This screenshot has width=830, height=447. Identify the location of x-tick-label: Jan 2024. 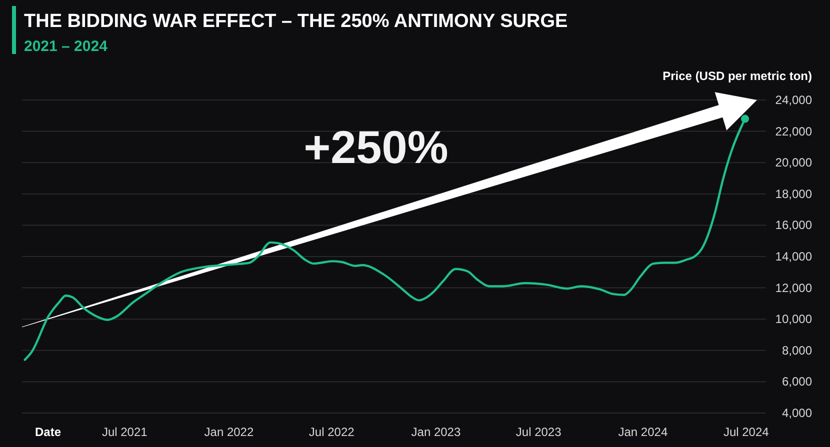
(643, 432).